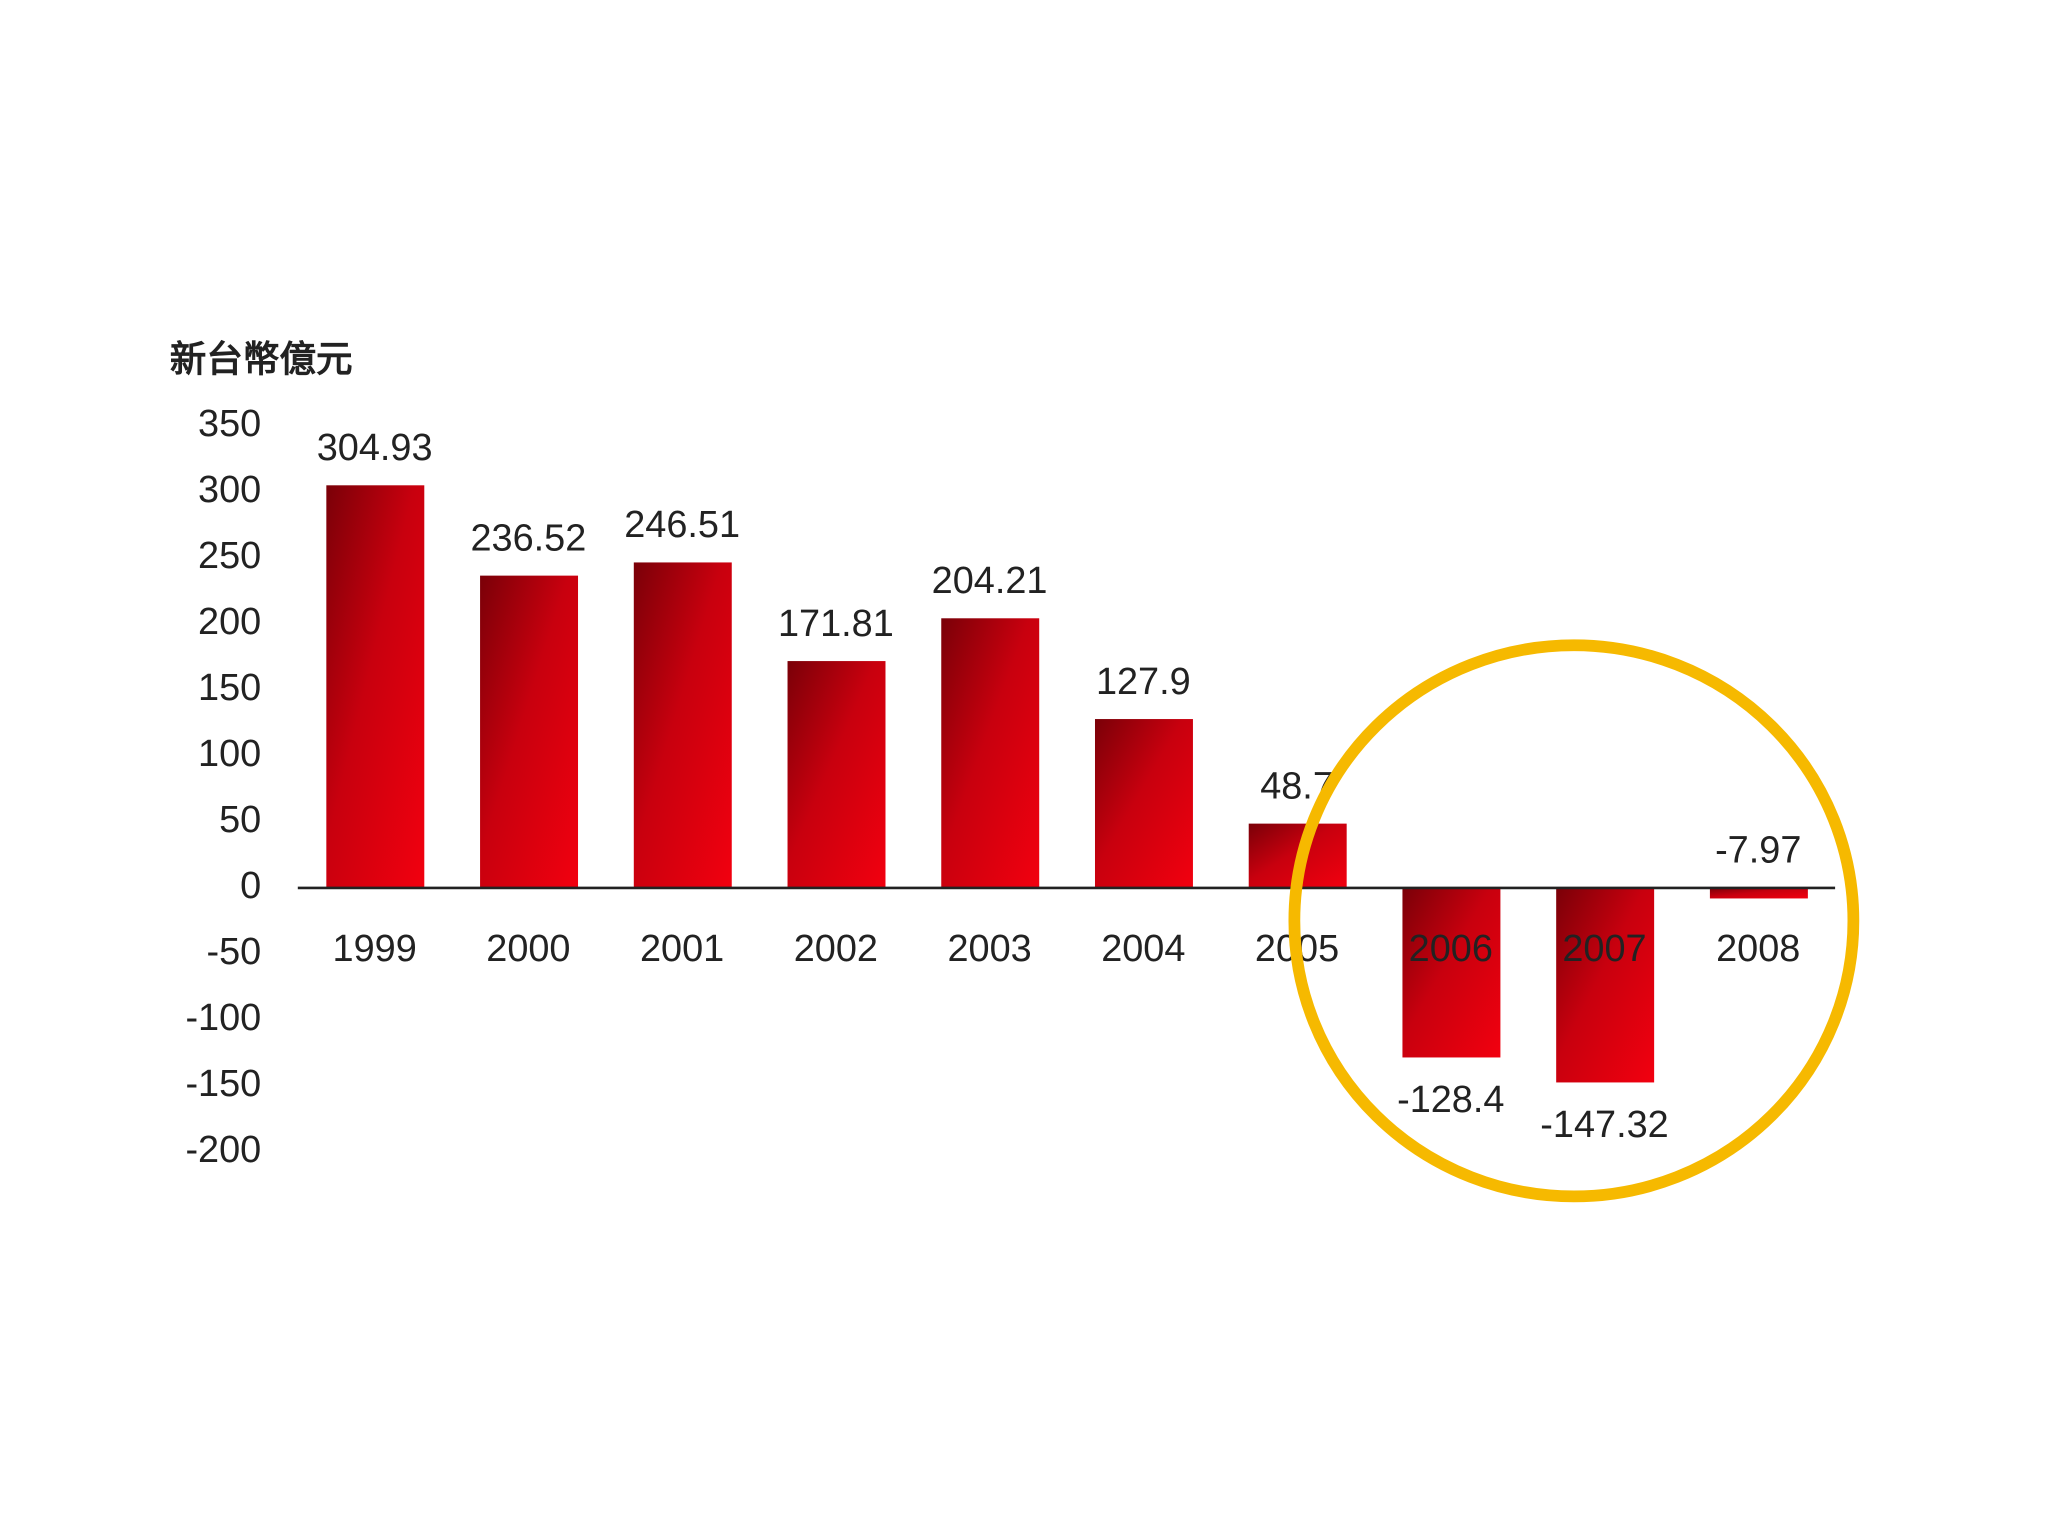  Describe the element at coordinates (223, 1084) in the screenshot. I see `y-tick-label: -150` at that location.